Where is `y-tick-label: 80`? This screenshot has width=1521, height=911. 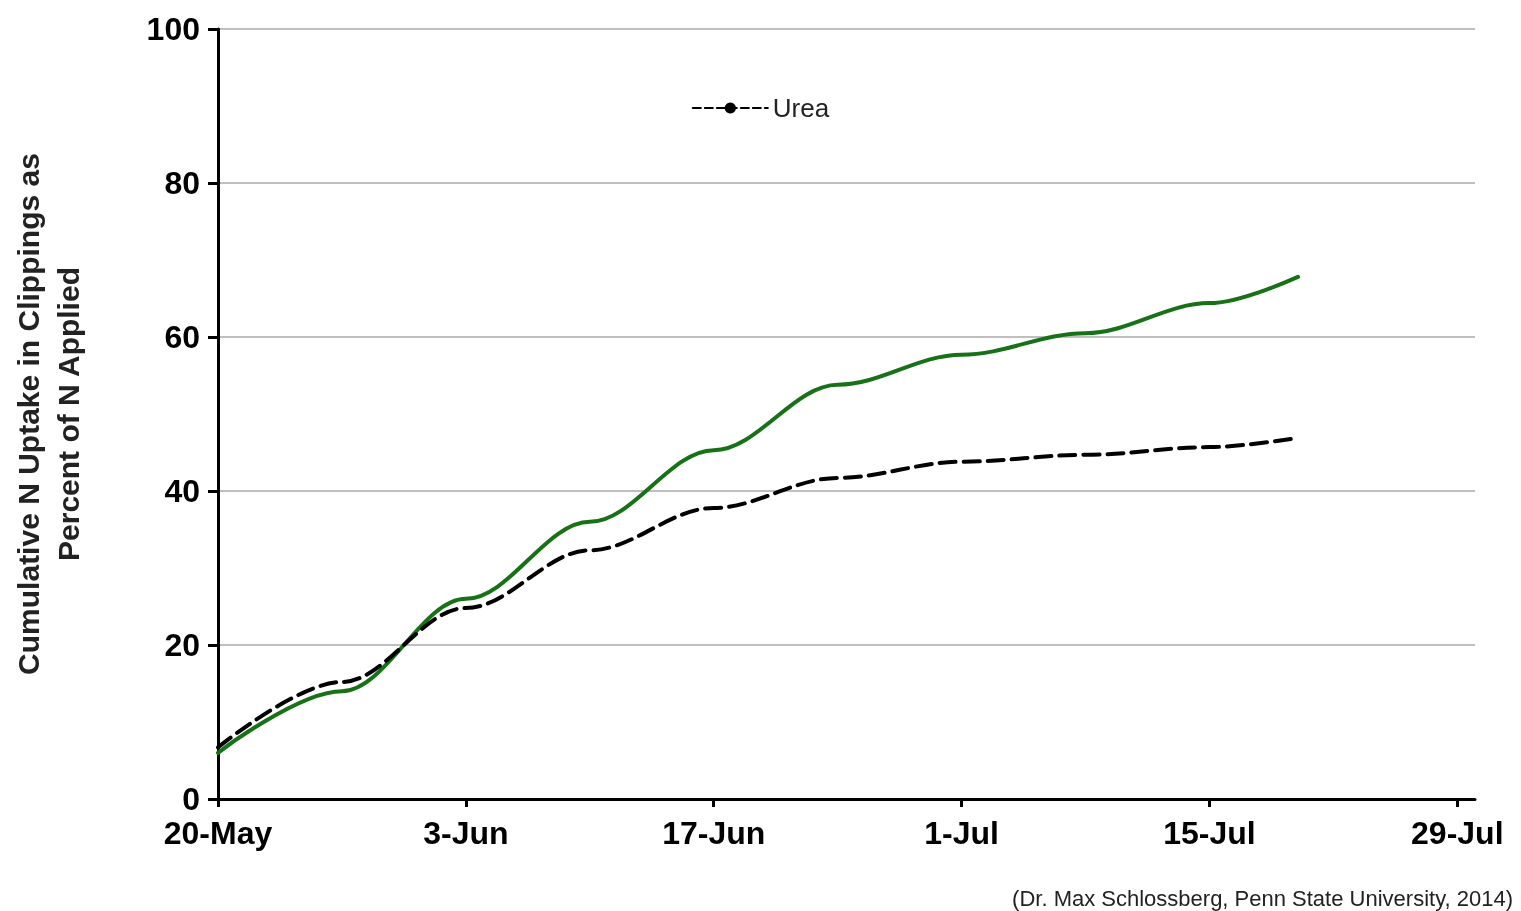
y-tick-label: 80 is located at coordinates (182, 183).